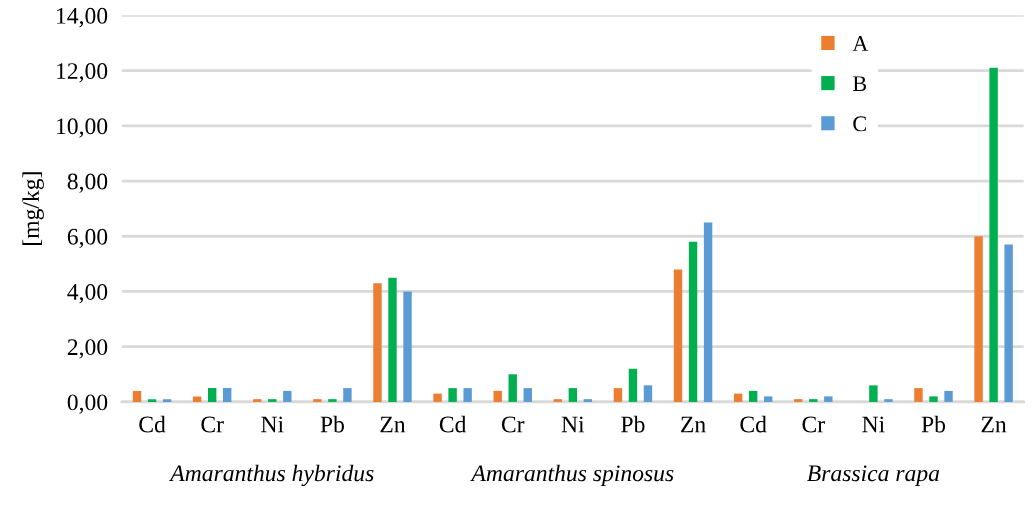 The height and width of the screenshot is (512, 1034). Describe the element at coordinates (87, 293) in the screenshot. I see `y-tick-label: 4,00` at that location.